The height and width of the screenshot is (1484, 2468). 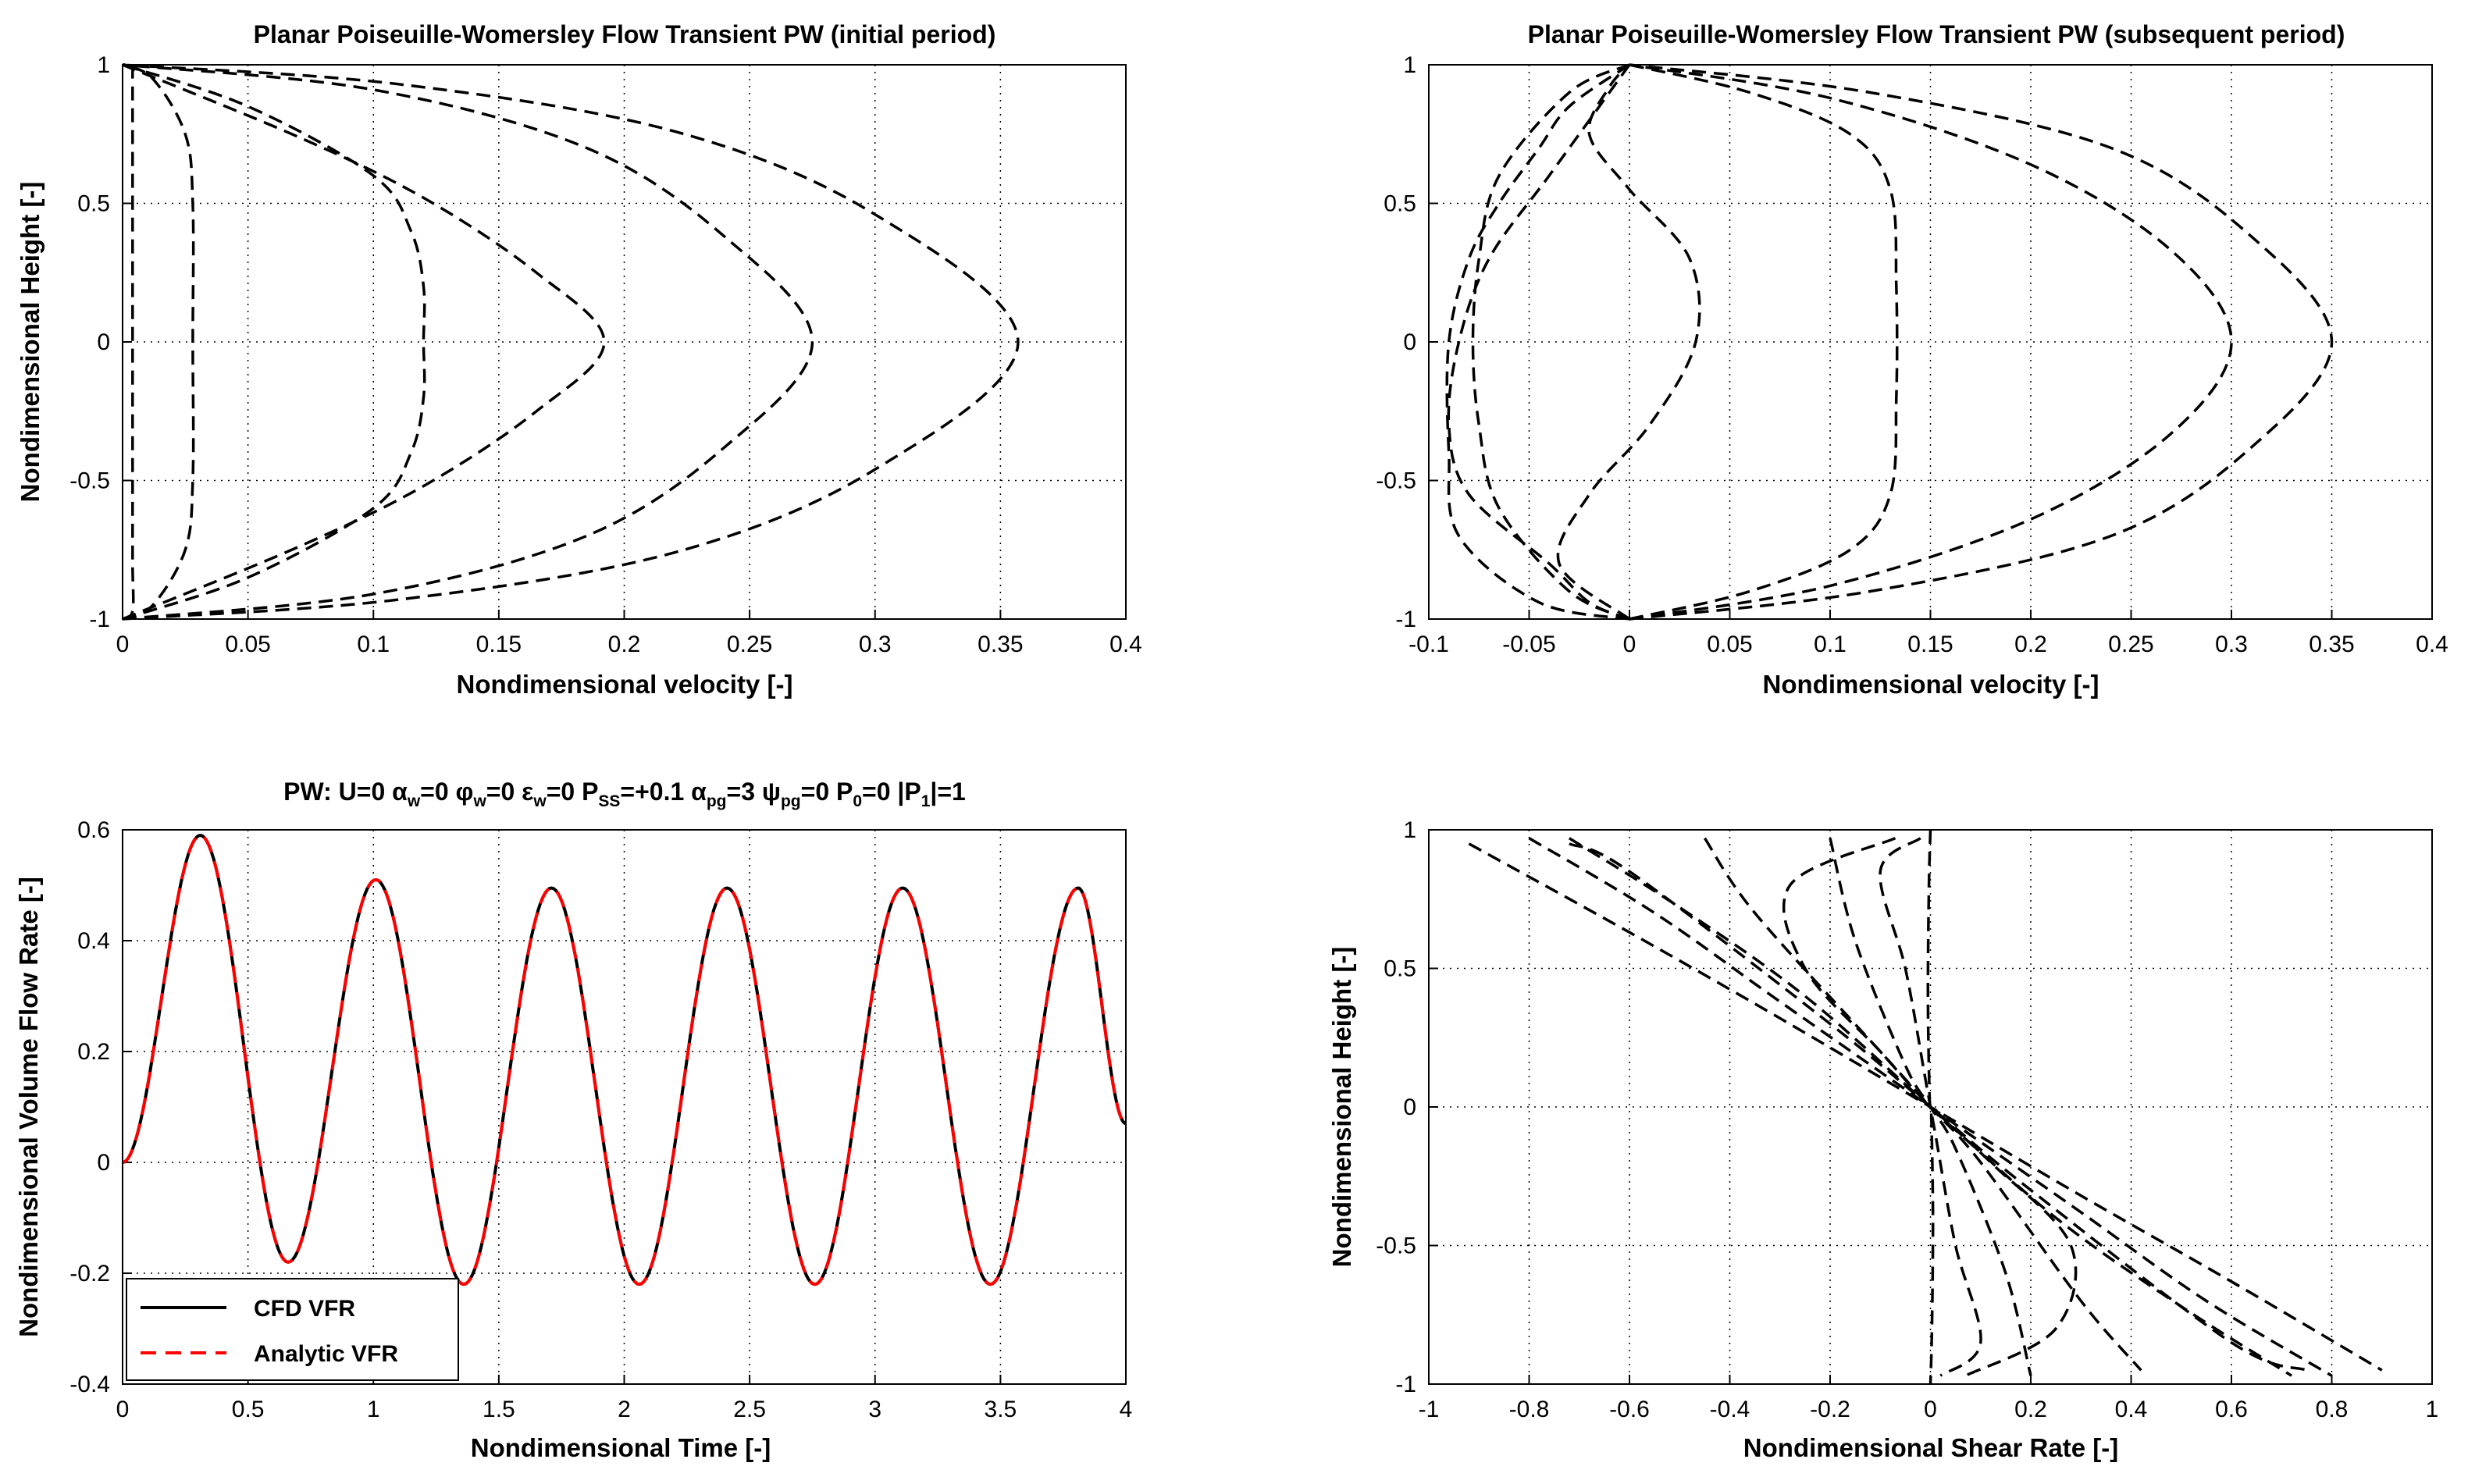 What do you see at coordinates (1000, 644) in the screenshot?
I see `x-tick-label: 0.35` at bounding box center [1000, 644].